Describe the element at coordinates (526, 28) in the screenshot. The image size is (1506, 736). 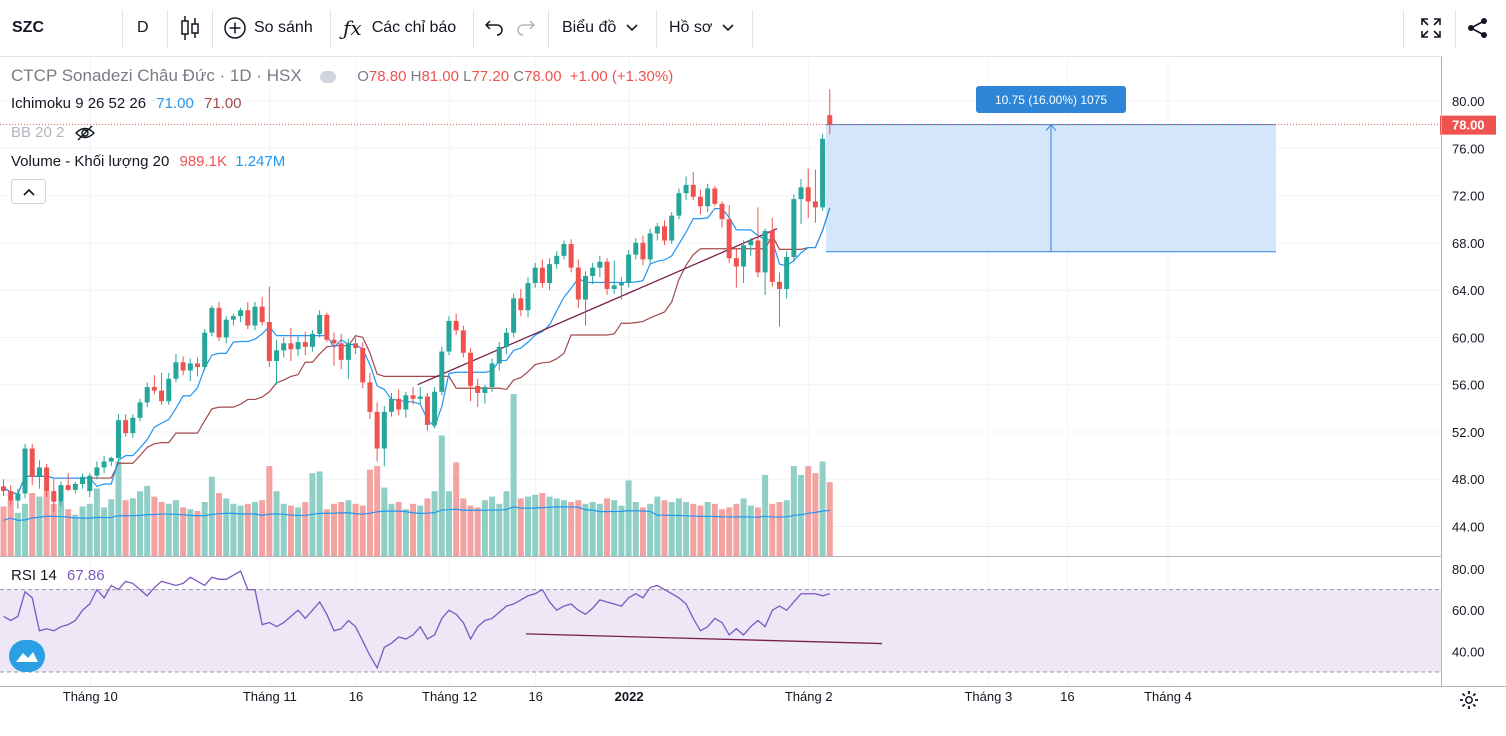
I see `redo-button` at that location.